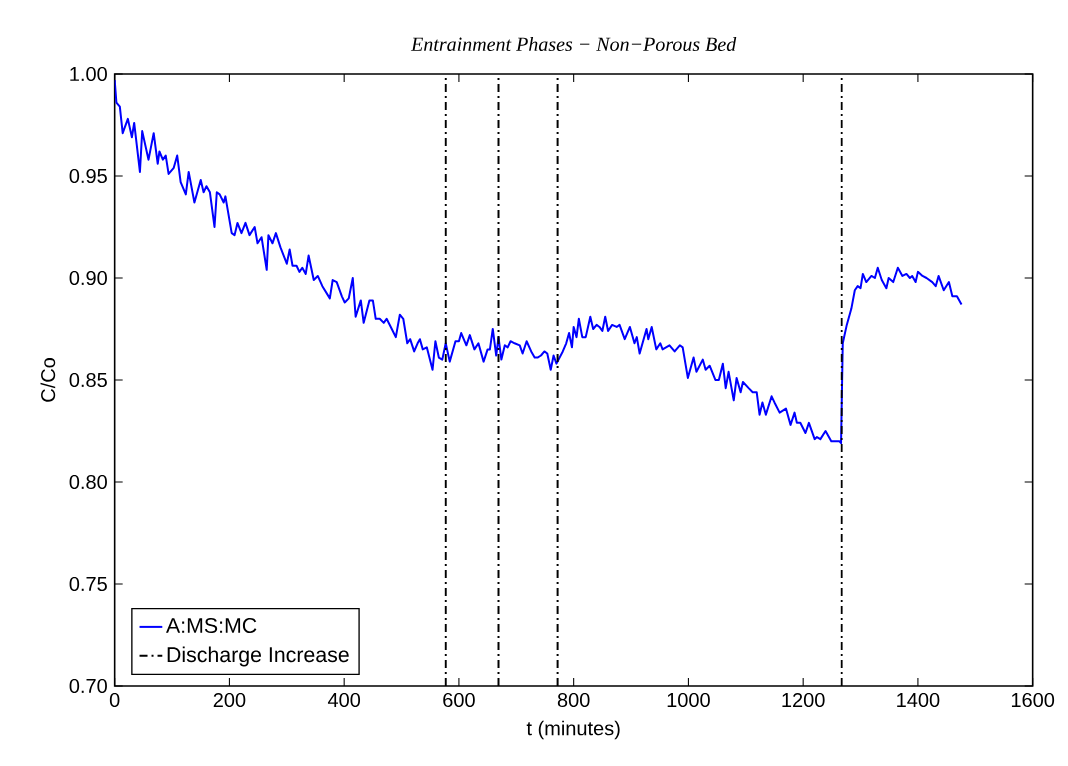  I want to click on x-tick-label: 1000, so click(688, 700).